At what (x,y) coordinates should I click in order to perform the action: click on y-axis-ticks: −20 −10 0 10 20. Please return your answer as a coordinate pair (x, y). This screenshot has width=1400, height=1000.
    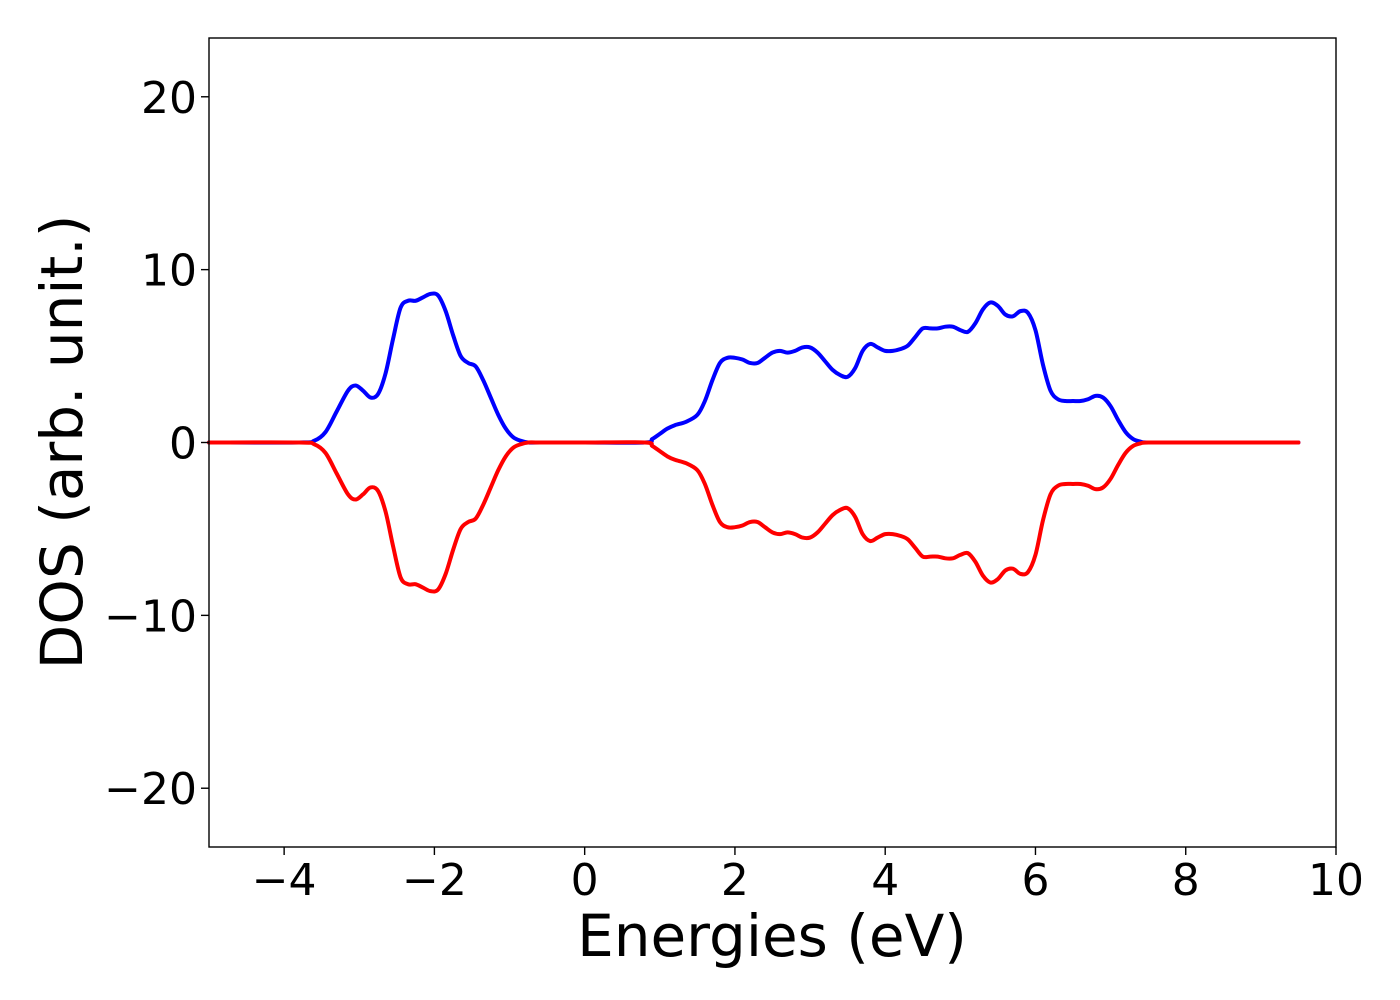
    Looking at the image, I should click on (156, 444).